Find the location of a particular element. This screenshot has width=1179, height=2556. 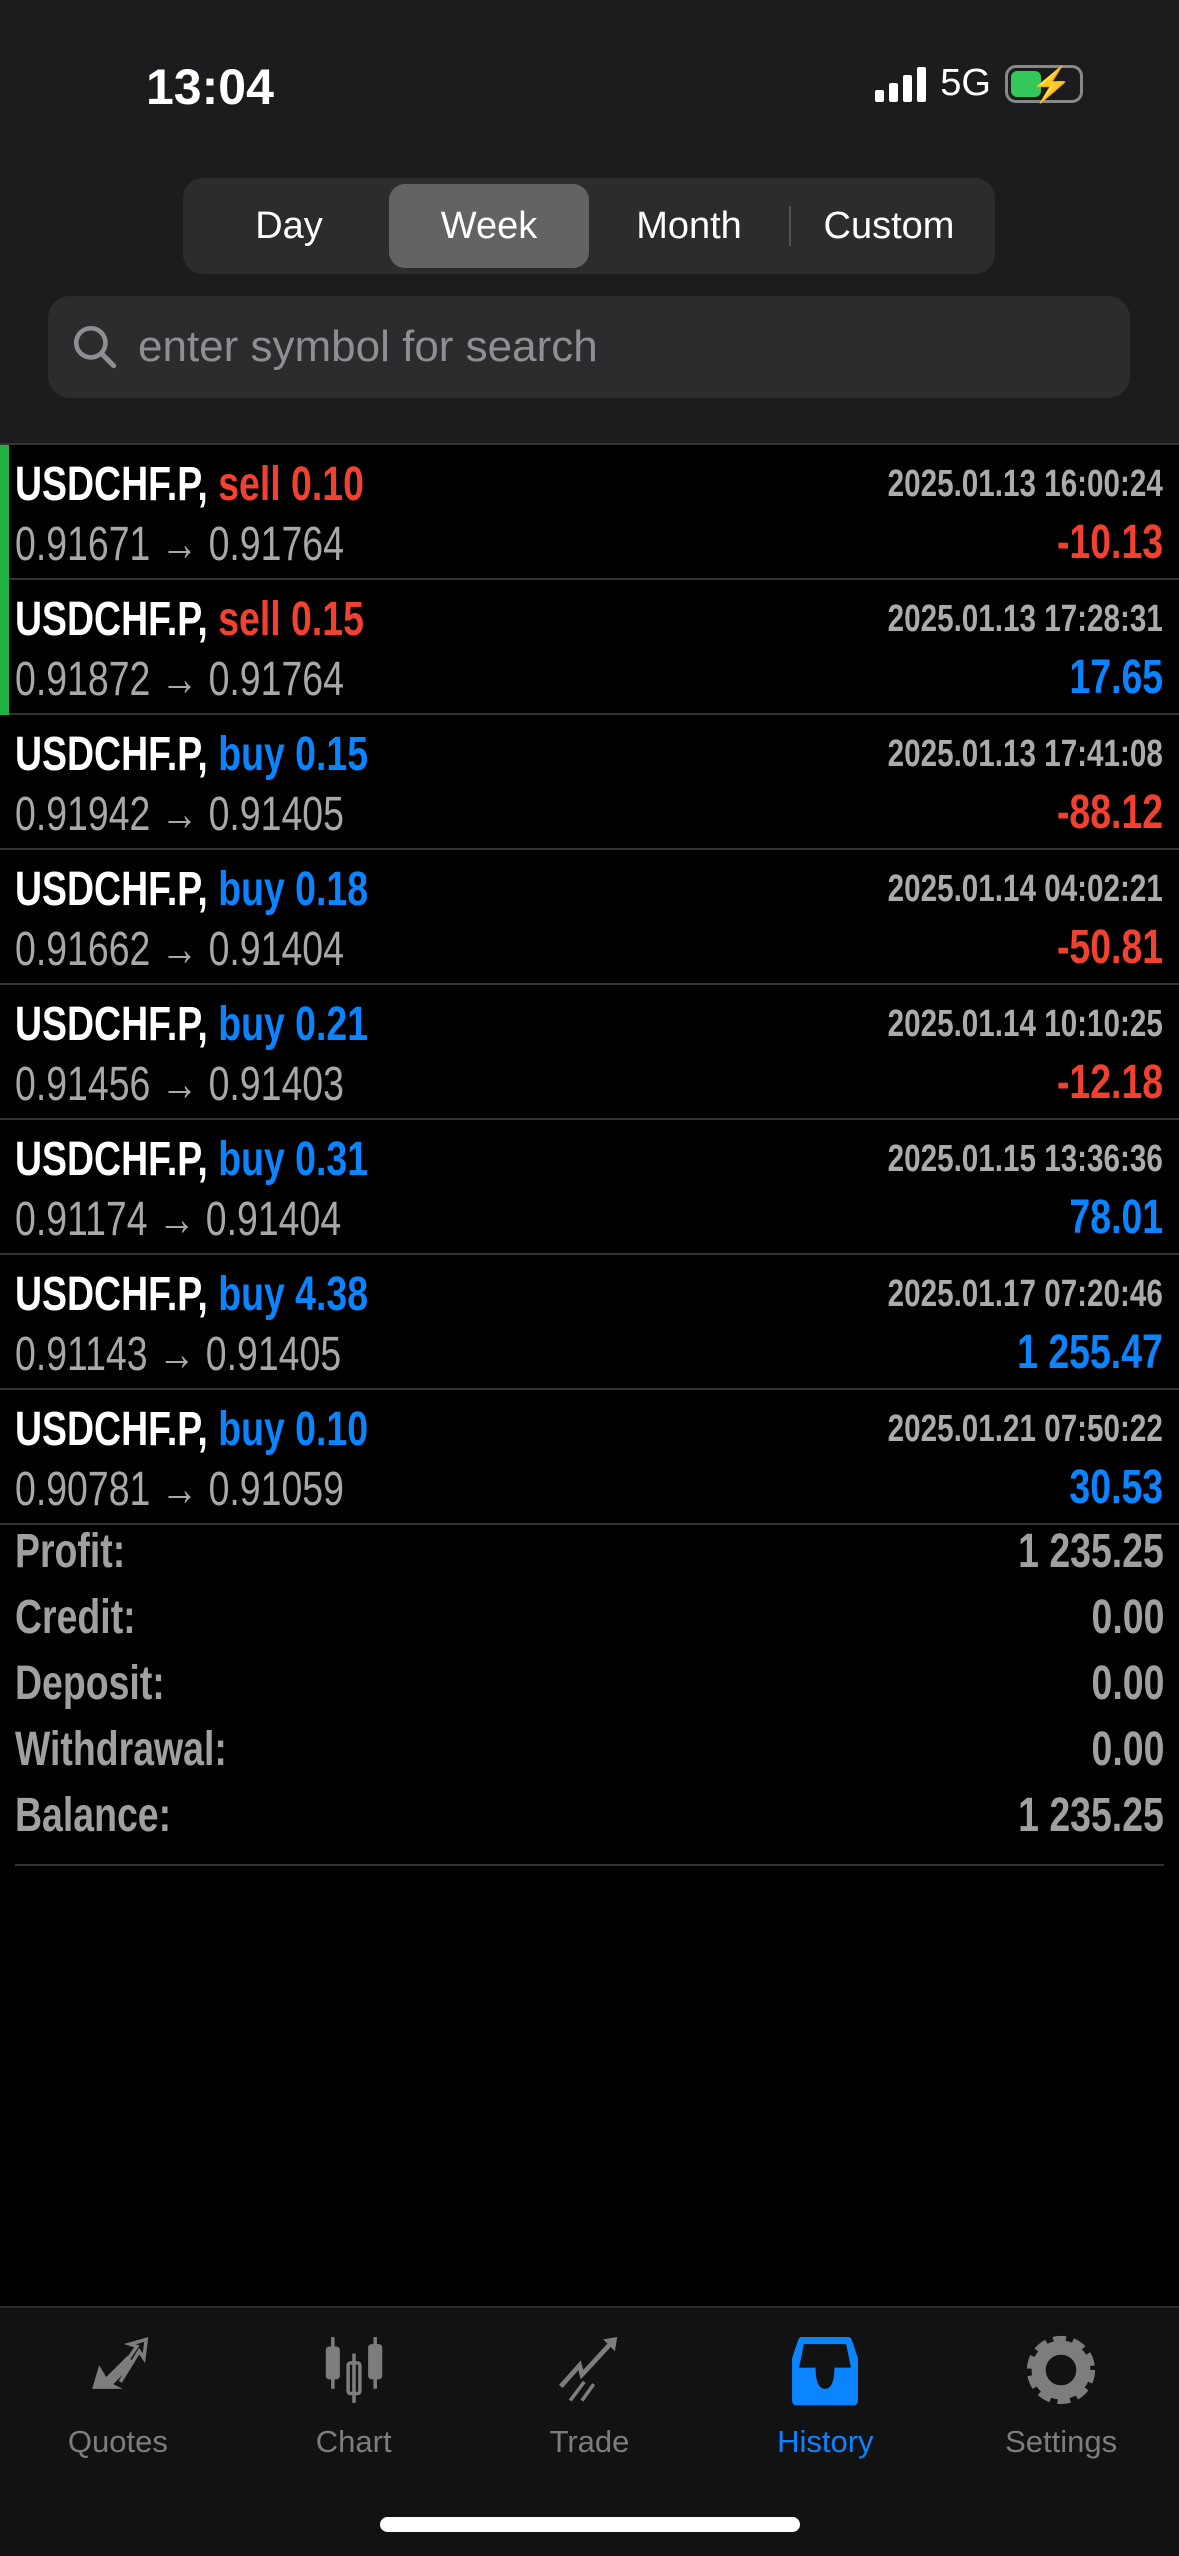

deal-side: sell 0.15 is located at coordinates (291, 619).